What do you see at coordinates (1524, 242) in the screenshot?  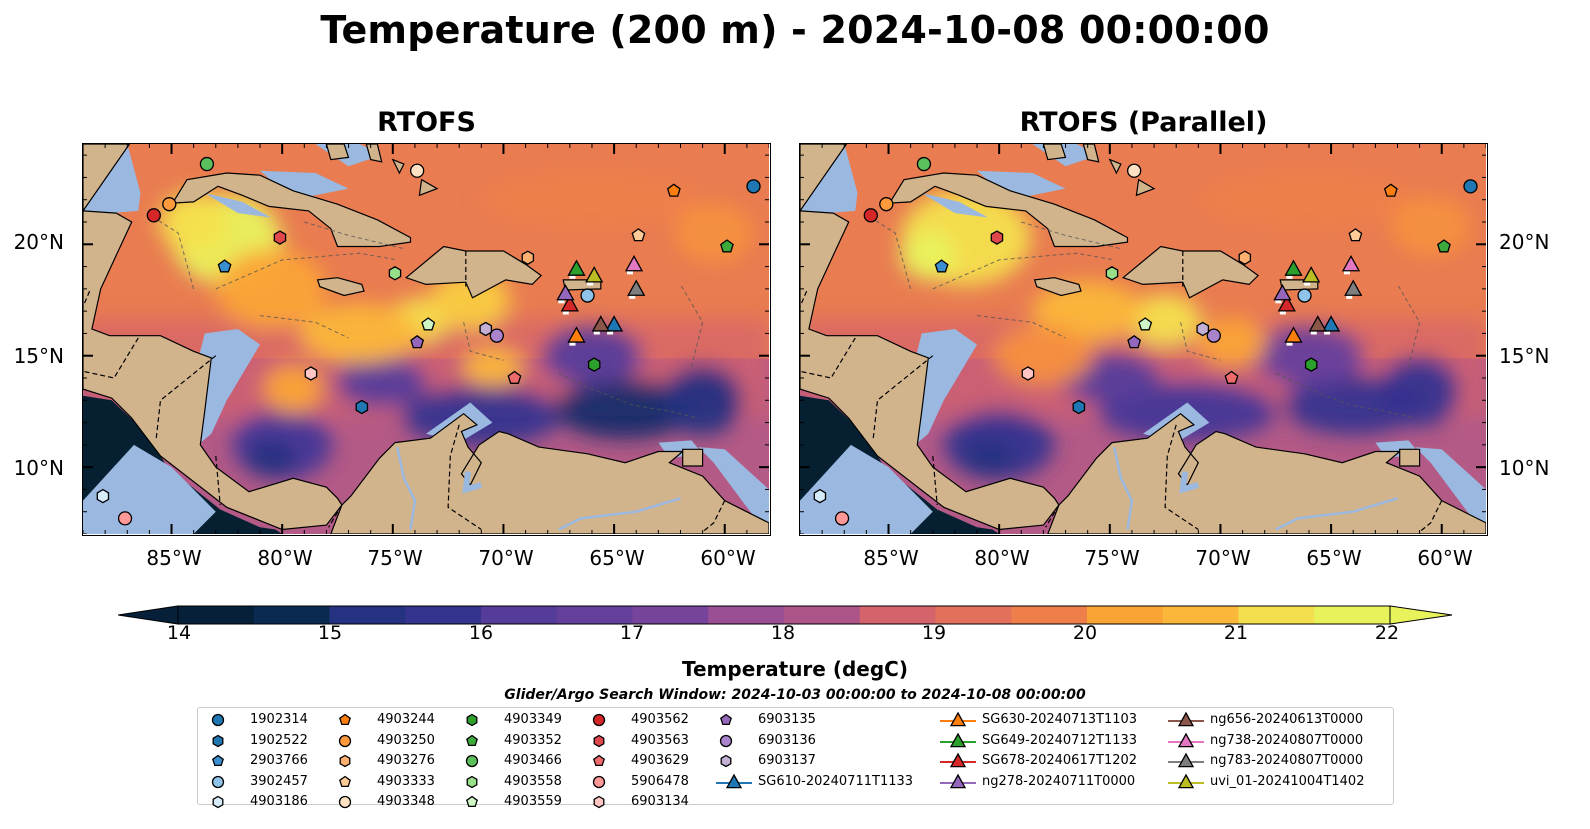 I see `lat-tick-20n-right: 20°N` at bounding box center [1524, 242].